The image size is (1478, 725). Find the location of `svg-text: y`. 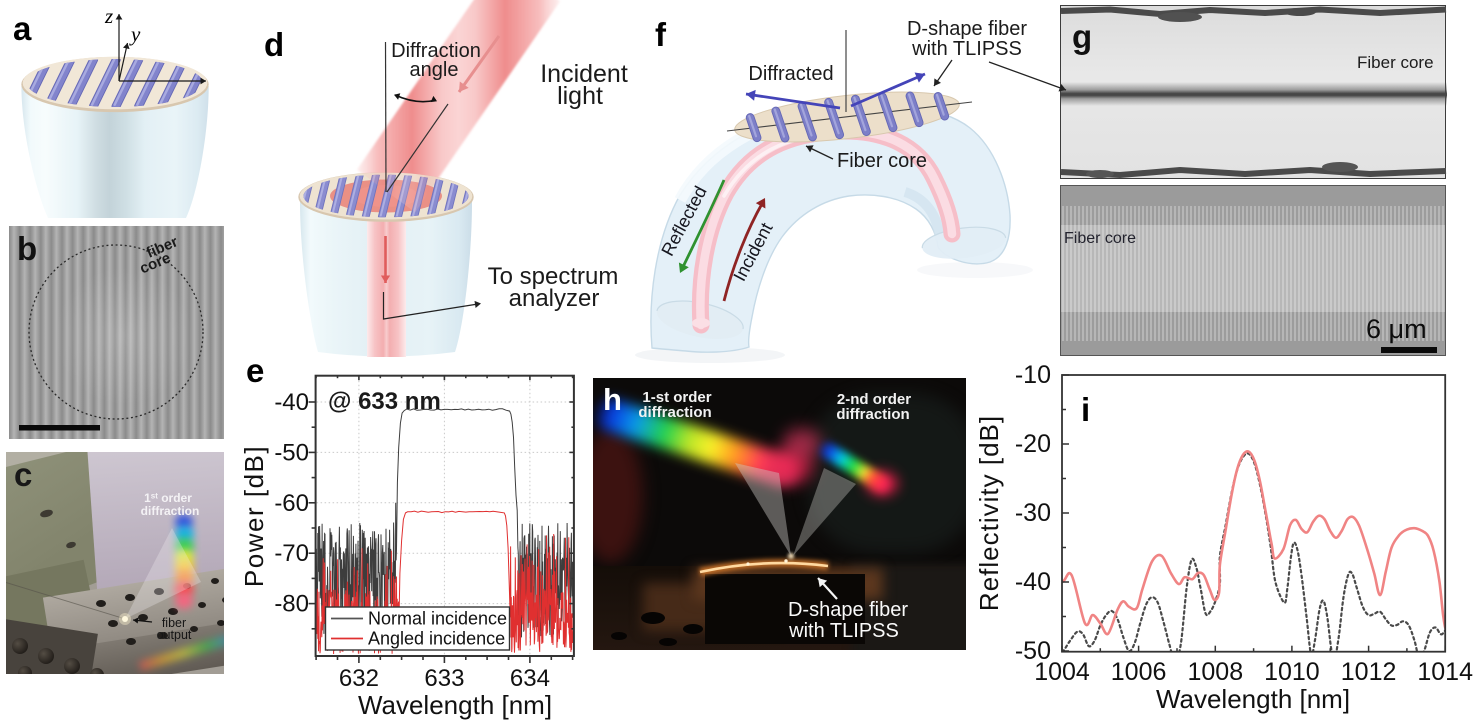

svg-text: y is located at coordinates (135, 34).